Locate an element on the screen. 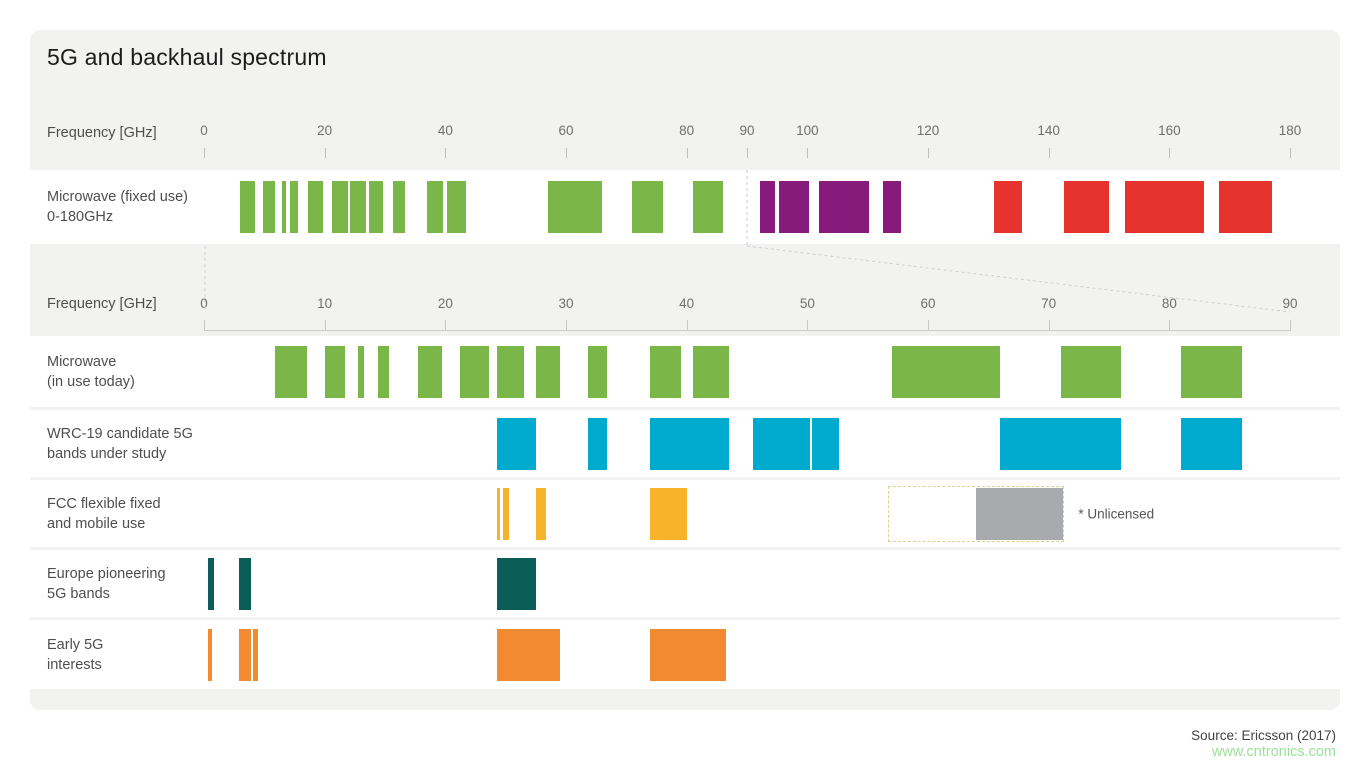 The height and width of the screenshot is (770, 1369). row-label: Early 5G interests is located at coordinates (75, 655).